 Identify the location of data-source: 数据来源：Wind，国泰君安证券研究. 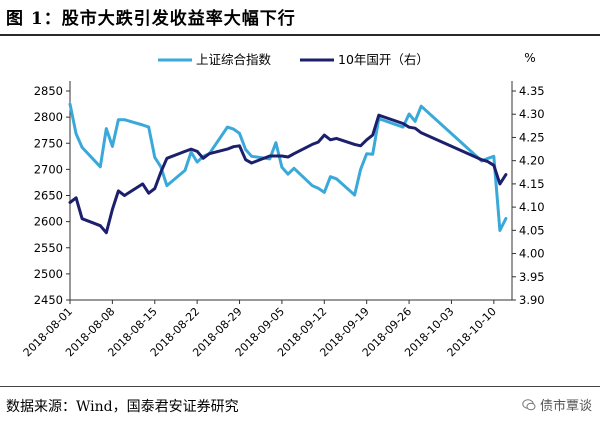
(122, 407).